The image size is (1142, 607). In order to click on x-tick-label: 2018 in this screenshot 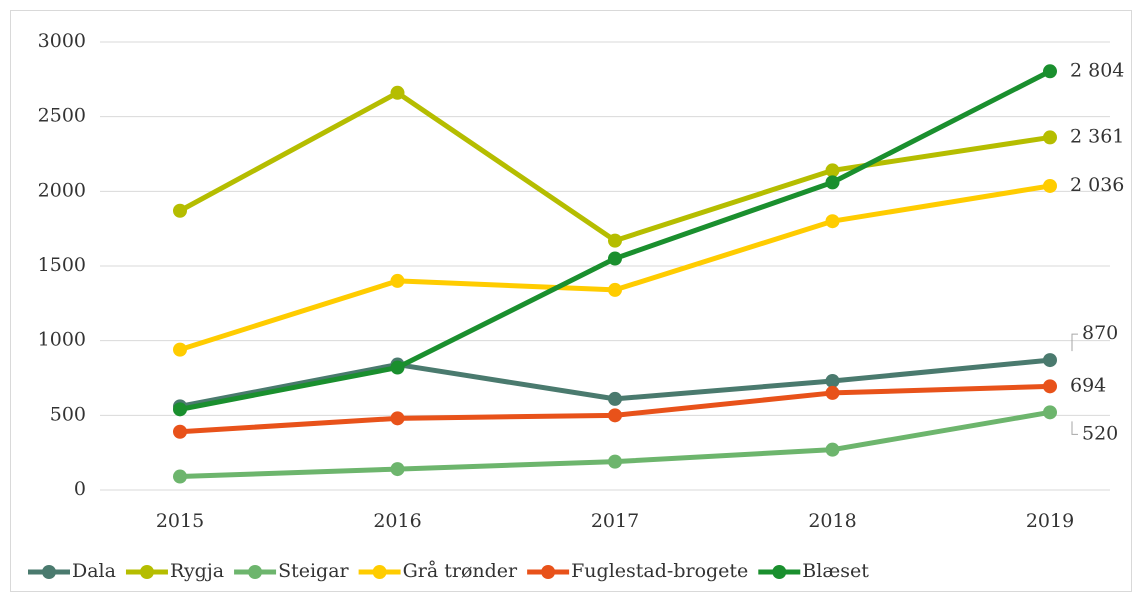, I will do `click(832, 521)`.